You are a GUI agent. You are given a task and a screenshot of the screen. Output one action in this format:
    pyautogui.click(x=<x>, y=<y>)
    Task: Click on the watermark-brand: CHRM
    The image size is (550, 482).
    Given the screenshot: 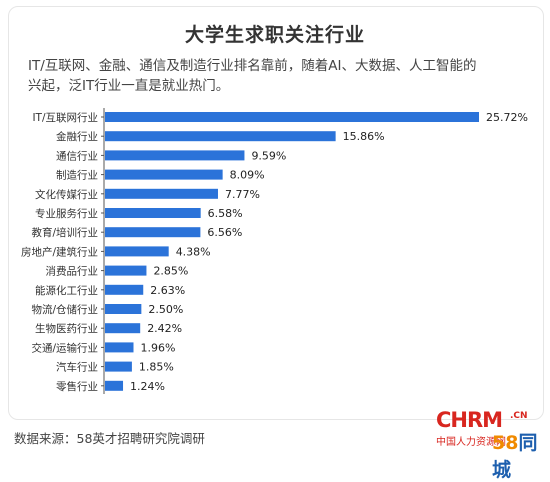 What is the action you would take?
    pyautogui.click(x=469, y=420)
    